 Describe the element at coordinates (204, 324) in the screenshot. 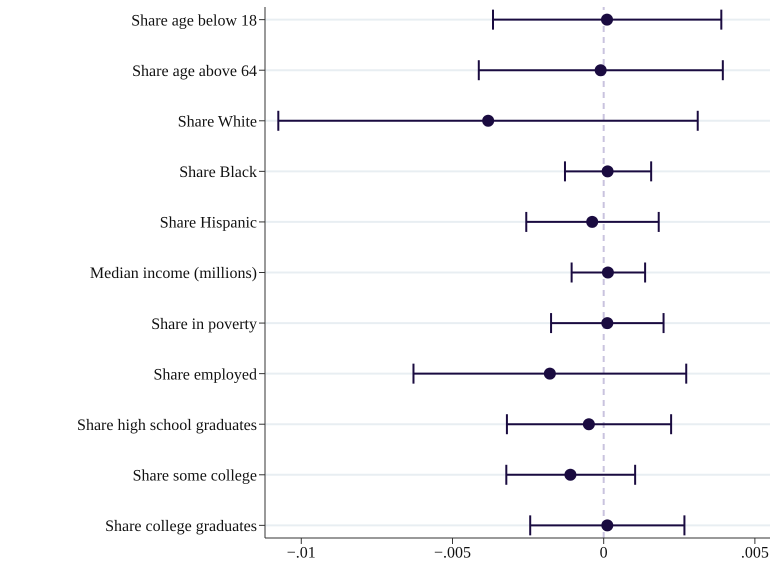

I see `y-tick-label: Share in poverty` at that location.